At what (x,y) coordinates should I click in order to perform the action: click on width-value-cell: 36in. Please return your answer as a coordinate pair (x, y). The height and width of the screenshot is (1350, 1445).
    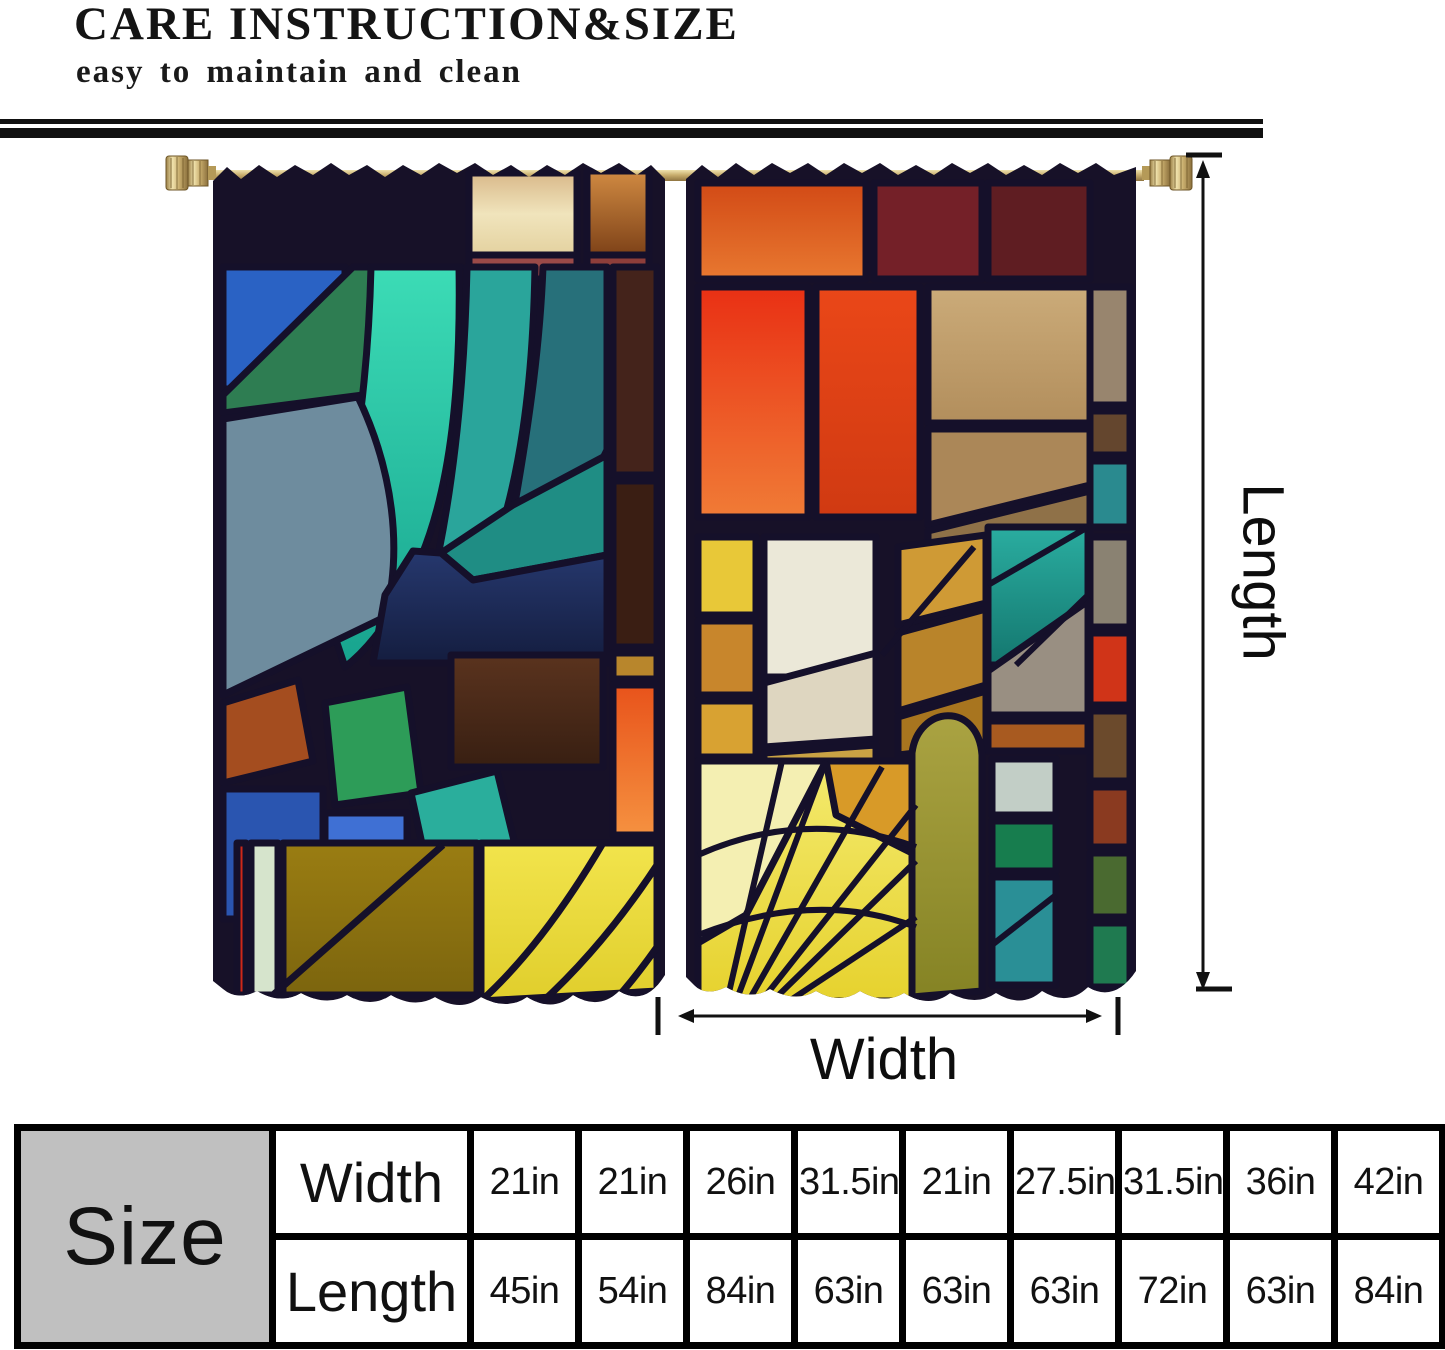
    Looking at the image, I should click on (1280, 1182).